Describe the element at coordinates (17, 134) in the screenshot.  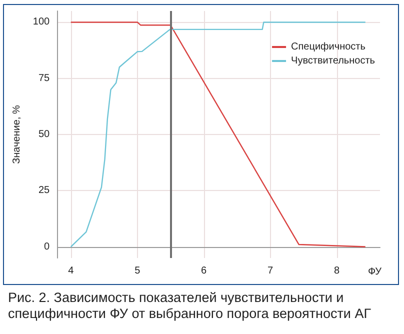
I see `y-axis-title: Значение, %` at that location.